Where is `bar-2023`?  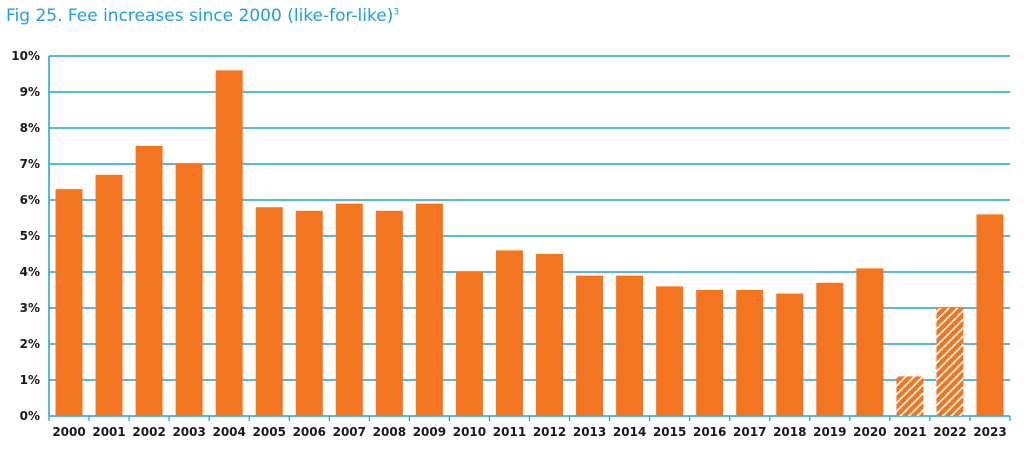 bar-2023 is located at coordinates (990, 315).